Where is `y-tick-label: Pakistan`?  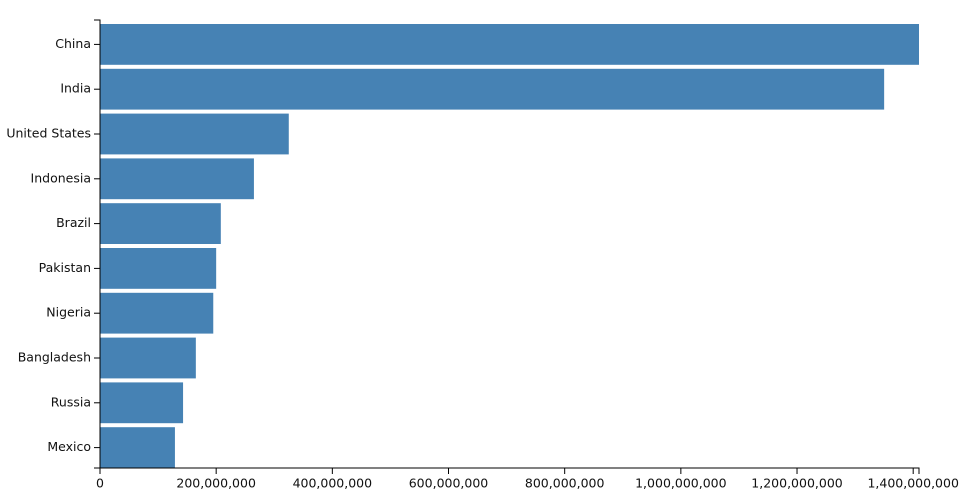
y-tick-label: Pakistan is located at coordinates (65, 267).